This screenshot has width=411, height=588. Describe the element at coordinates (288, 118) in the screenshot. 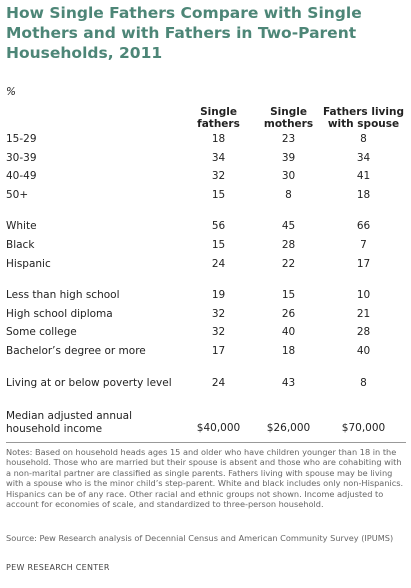

I see `column-header: Single mothers` at that location.